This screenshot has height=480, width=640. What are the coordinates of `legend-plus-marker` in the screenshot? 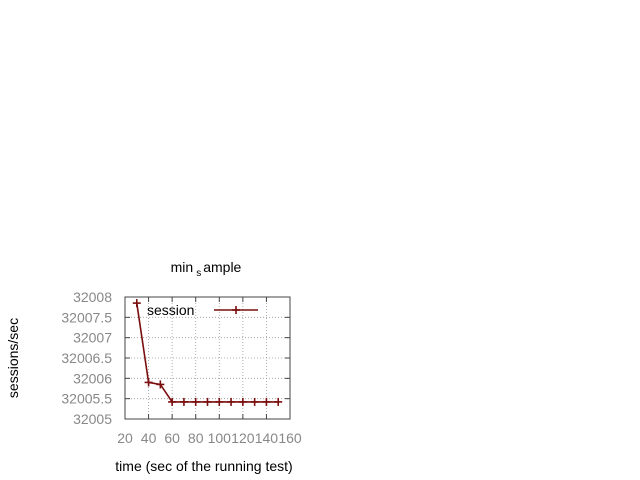 It's located at (236, 310).